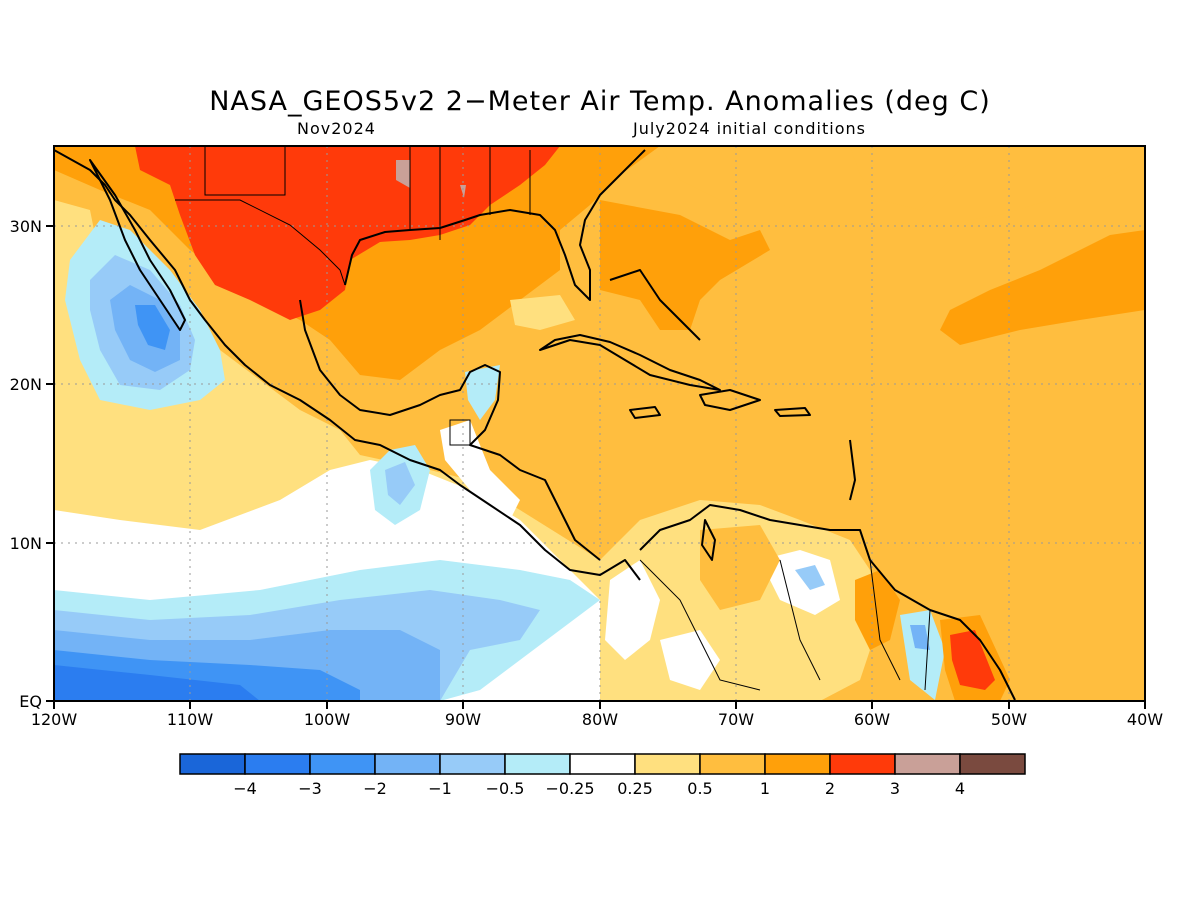 The height and width of the screenshot is (900, 1200). Describe the element at coordinates (440, 788) in the screenshot. I see `colorbar-label: −1` at that location.